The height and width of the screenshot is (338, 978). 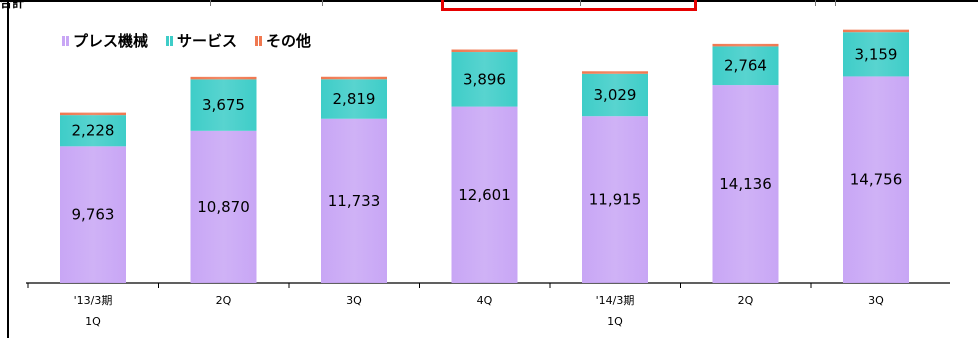 I want to click on legend-item-press: プレス機械, so click(x=105, y=40).